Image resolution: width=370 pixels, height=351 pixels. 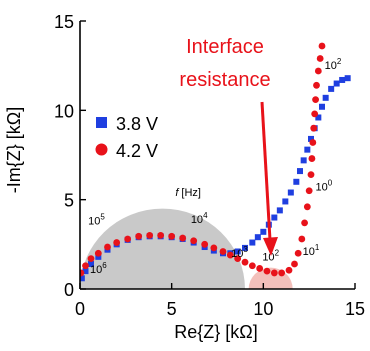 What do you see at coordinates (128, 239) in the screenshot?
I see `point-4.2V-6` at bounding box center [128, 239].